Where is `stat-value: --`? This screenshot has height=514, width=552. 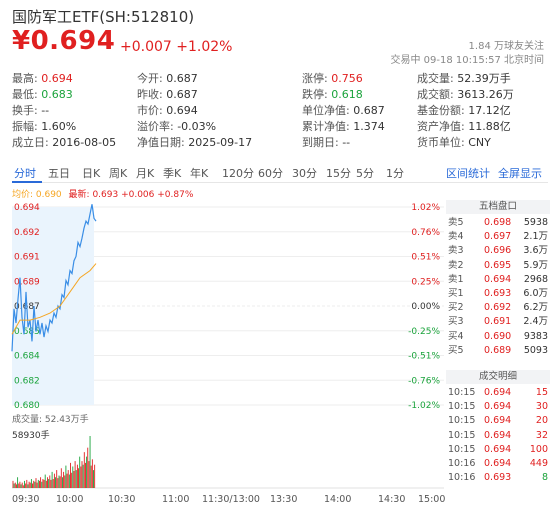
stat-value: -- is located at coordinates (43, 110).